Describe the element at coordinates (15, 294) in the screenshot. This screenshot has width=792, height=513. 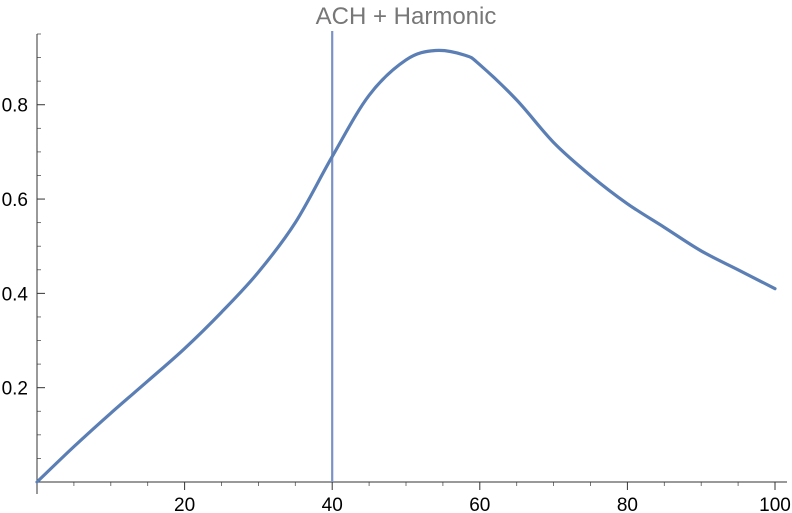
I see `y-tick-label: 0.4` at that location.